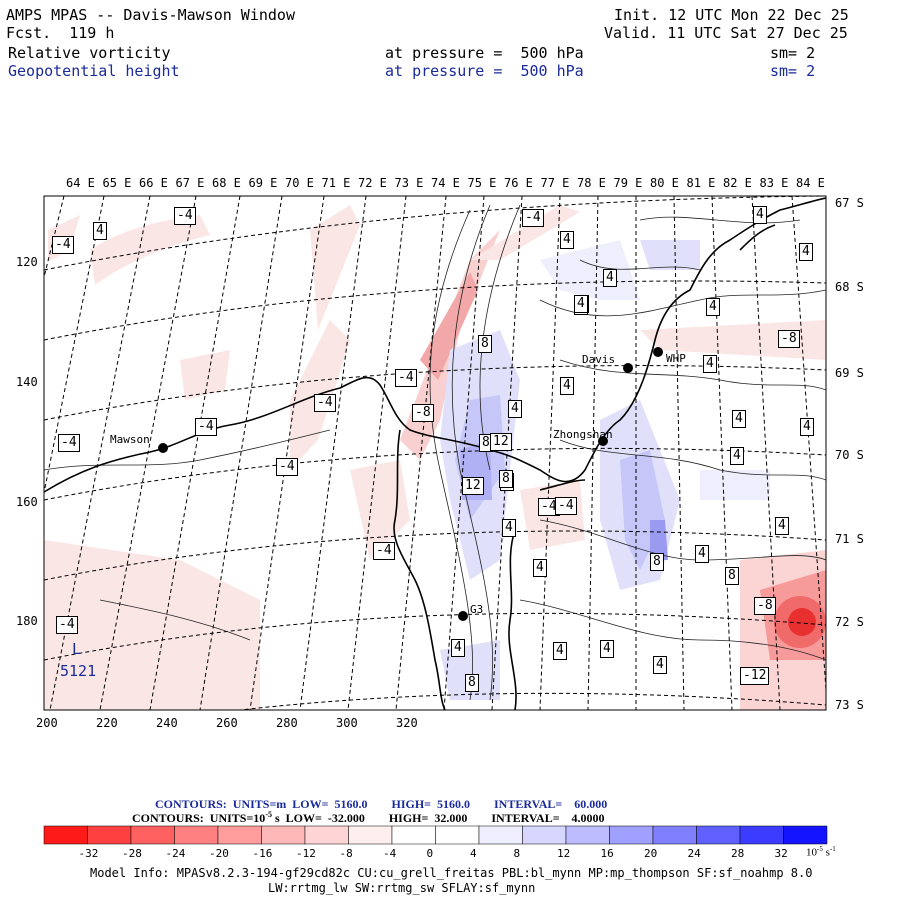 The image size is (900, 900). I want to click on pressure-level-height: at pressure = 500 hPa, so click(484, 71).